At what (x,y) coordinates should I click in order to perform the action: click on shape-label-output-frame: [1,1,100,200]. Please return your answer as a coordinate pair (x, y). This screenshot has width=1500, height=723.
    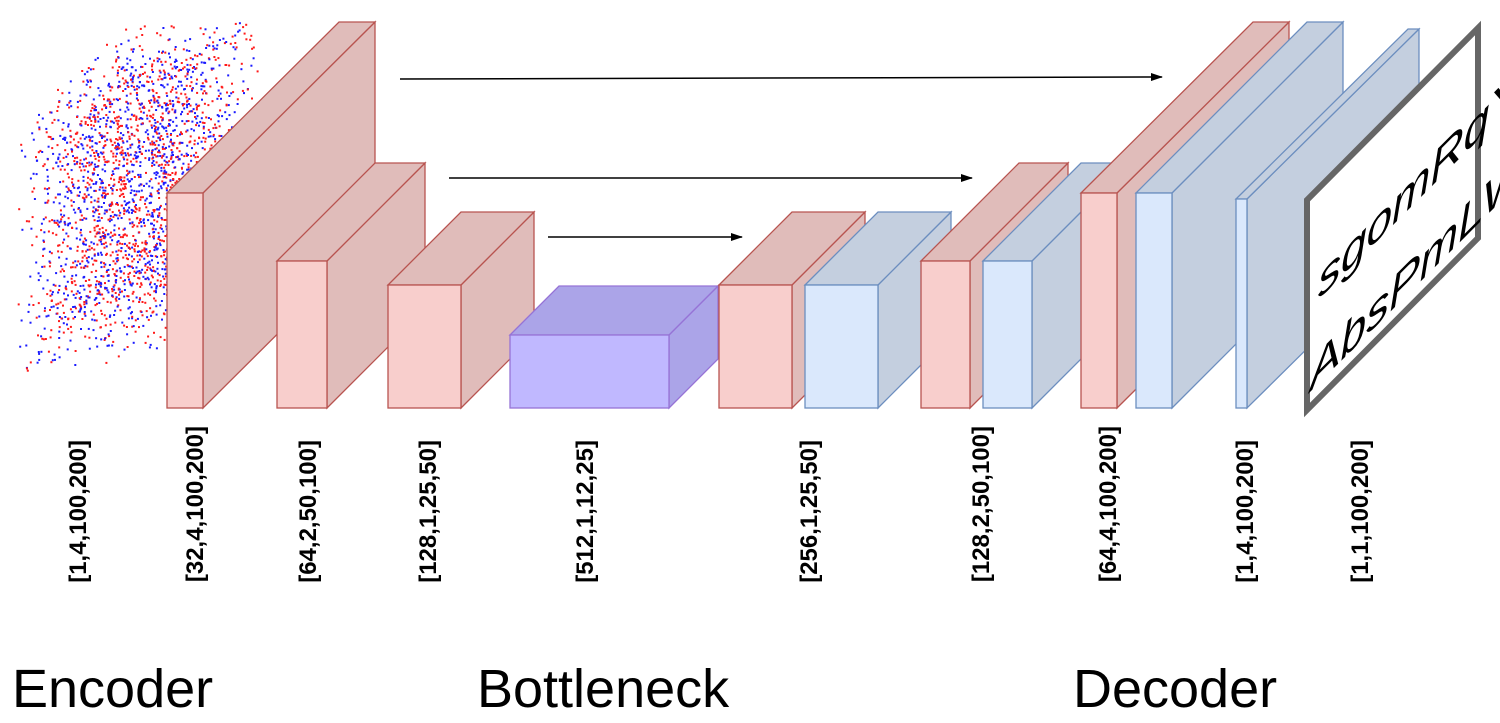
    Looking at the image, I should click on (1360, 511).